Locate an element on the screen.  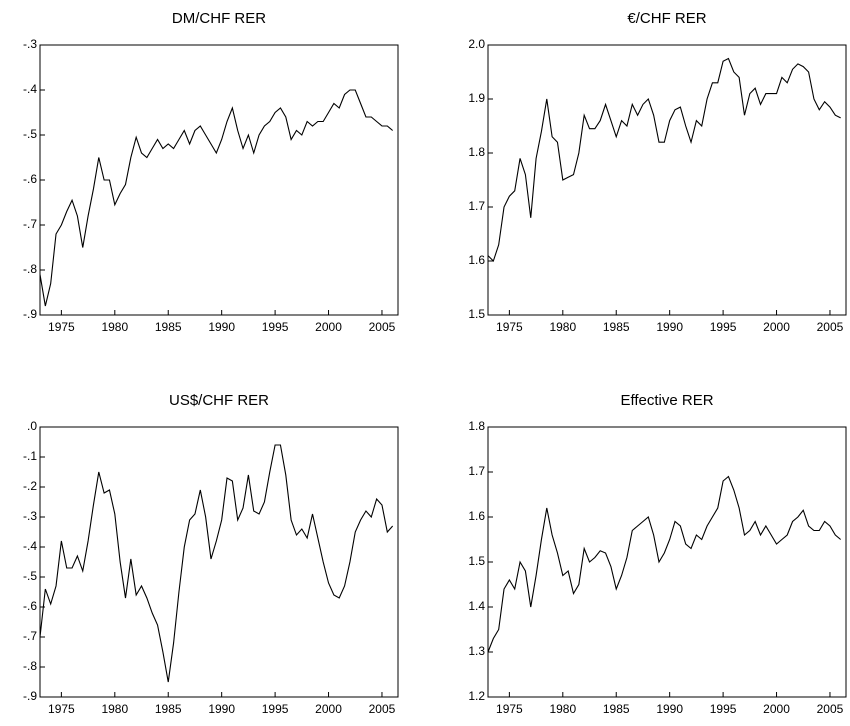
y-tick-label: 1.3 is located at coordinates (476, 651).